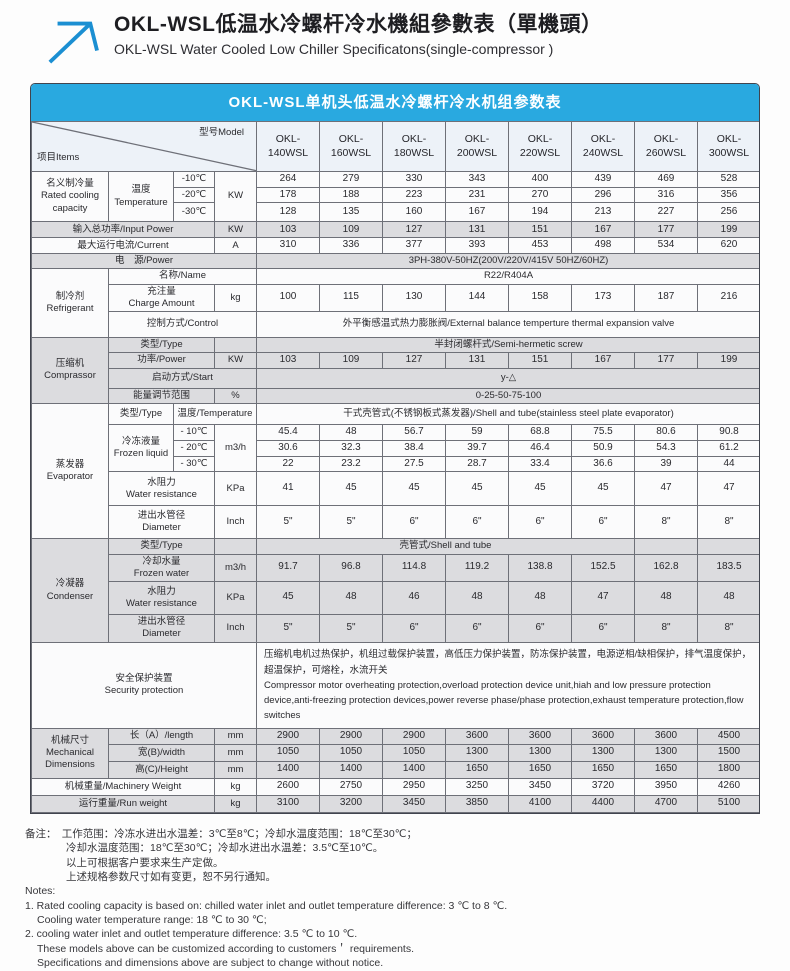 The width and height of the screenshot is (790, 971). I want to click on row-label: 机械重量/Machinery Weight, so click(123, 786).